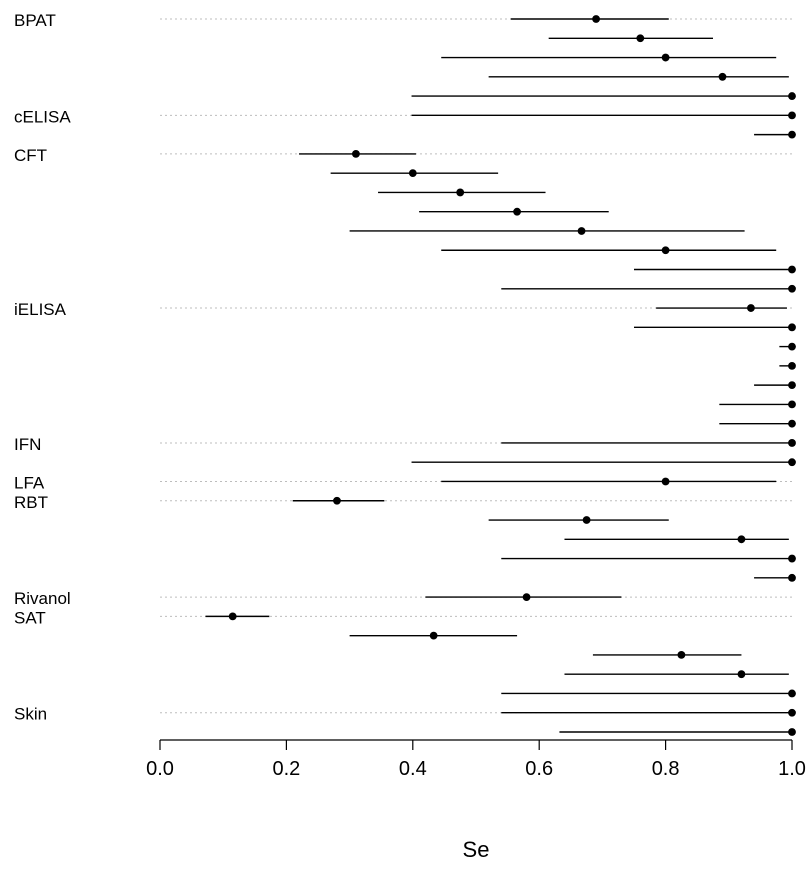  Describe the element at coordinates (286, 769) in the screenshot. I see `x-tick-label: 0.2` at that location.